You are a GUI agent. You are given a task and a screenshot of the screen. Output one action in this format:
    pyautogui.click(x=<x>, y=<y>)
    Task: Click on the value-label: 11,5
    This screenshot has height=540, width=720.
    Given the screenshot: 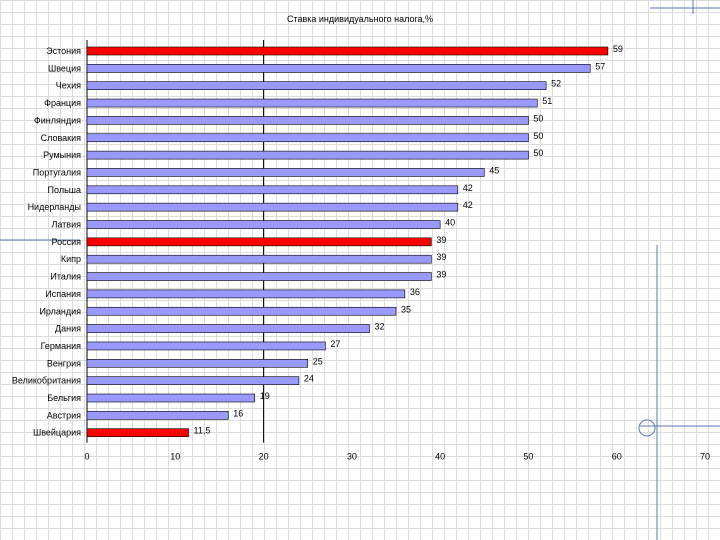 What is the action you would take?
    pyautogui.click(x=202, y=431)
    